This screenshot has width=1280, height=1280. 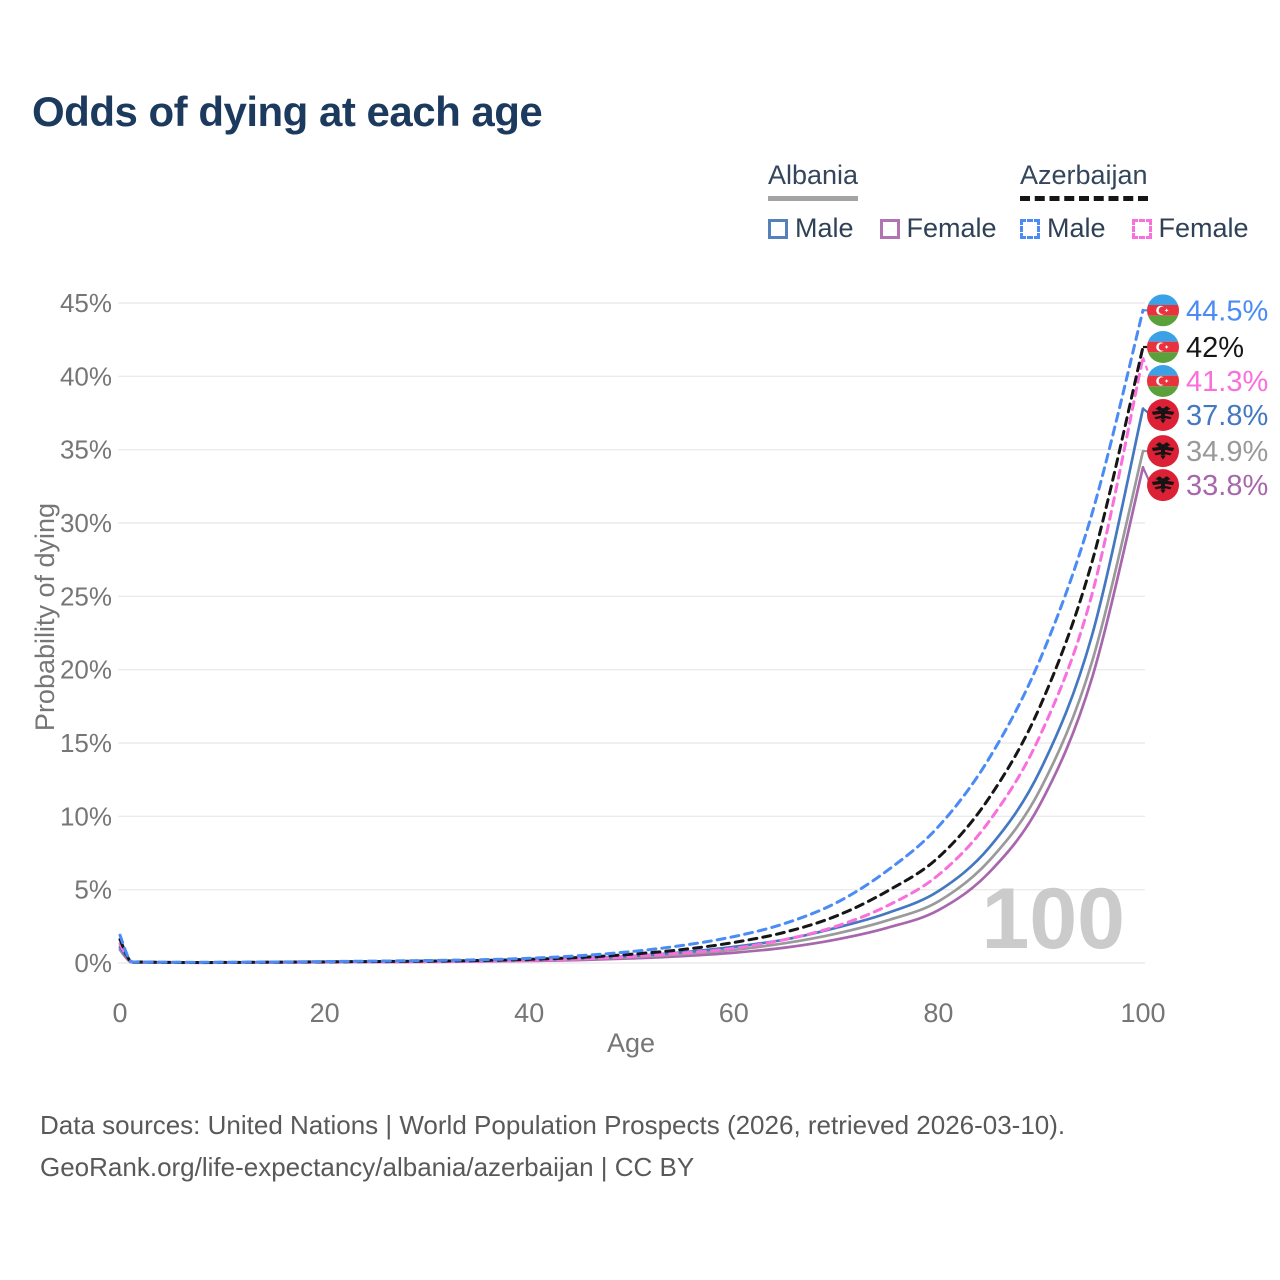 I want to click on end-value-label-azerbaijan-female: 41.3%, so click(x=1227, y=382).